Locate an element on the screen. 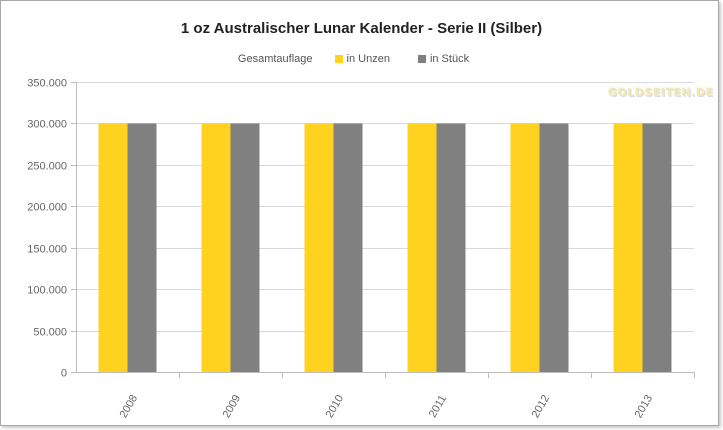  bar-stueck-2008 is located at coordinates (142, 247).